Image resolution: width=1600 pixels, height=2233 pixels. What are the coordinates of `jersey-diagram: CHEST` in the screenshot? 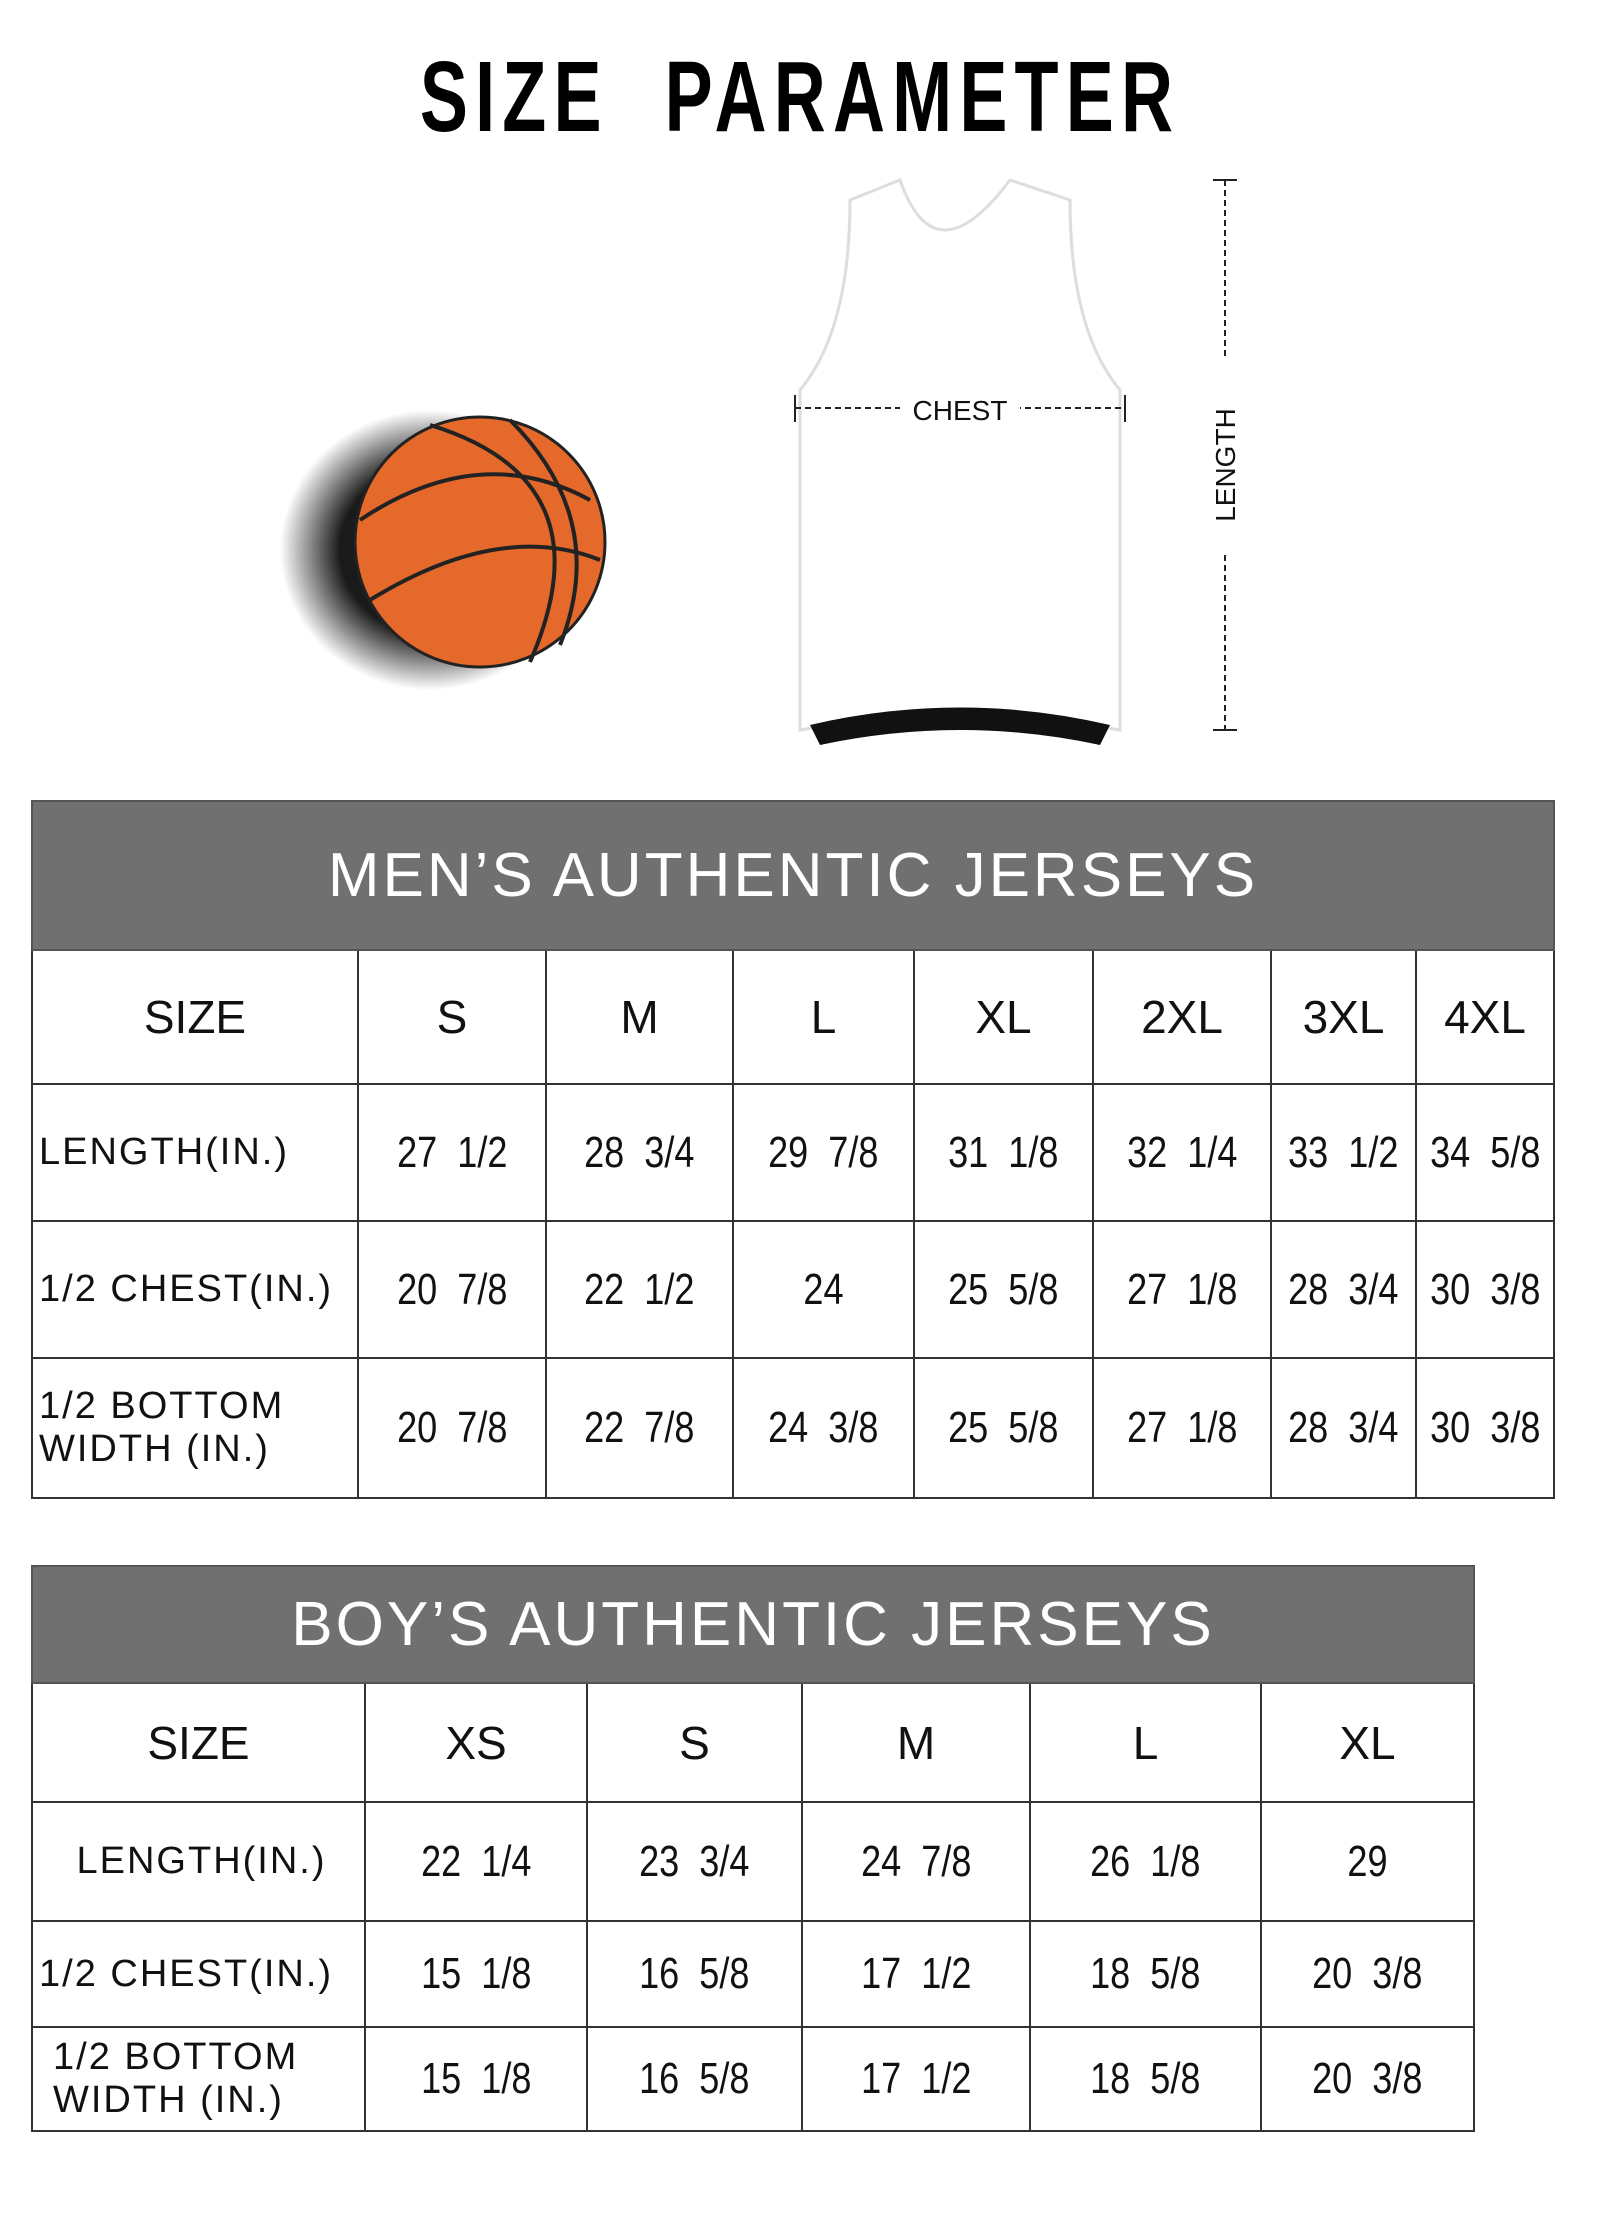 It's located at (960, 461).